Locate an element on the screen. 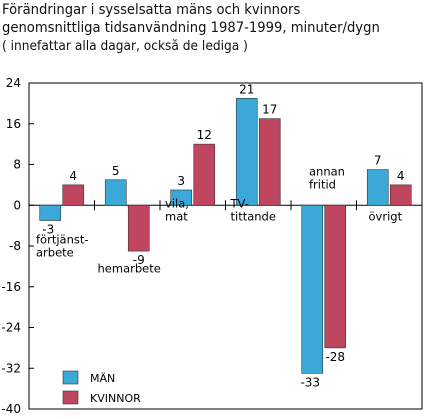  category-label: arbete is located at coordinates (55, 252).